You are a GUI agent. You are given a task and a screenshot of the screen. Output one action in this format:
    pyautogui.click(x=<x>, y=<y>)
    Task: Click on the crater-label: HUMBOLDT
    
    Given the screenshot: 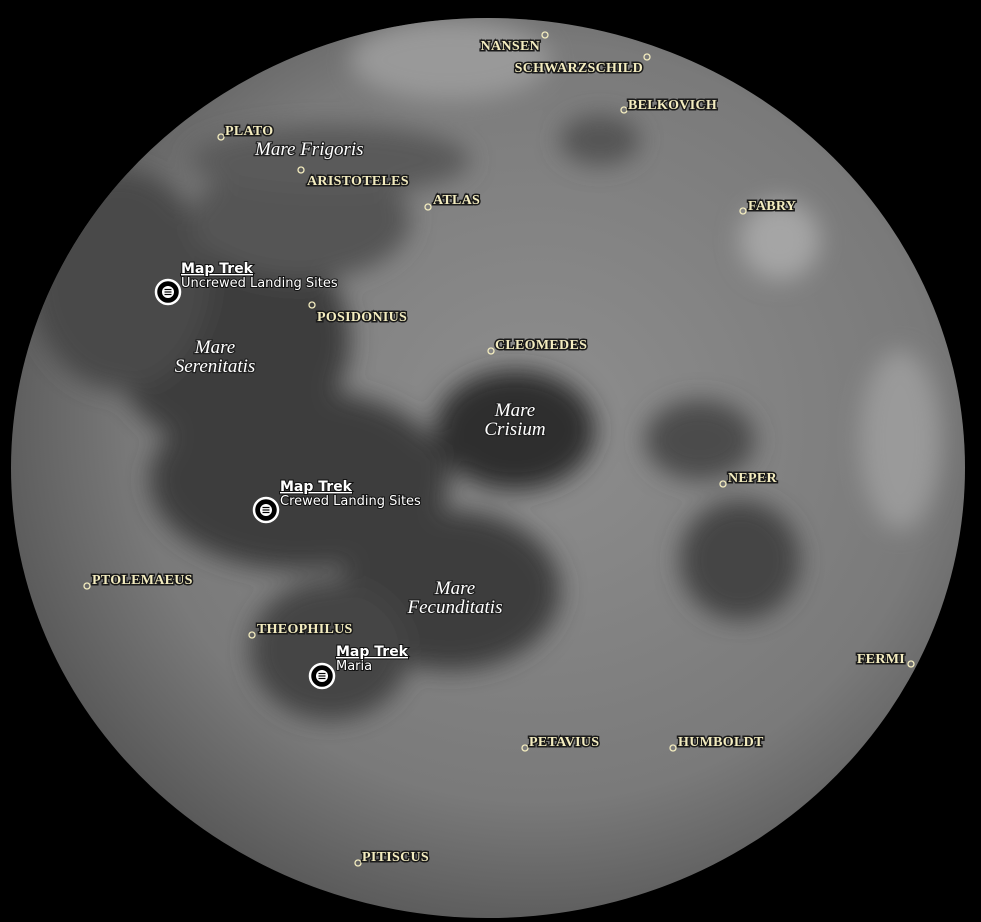 What is the action you would take?
    pyautogui.click(x=721, y=742)
    